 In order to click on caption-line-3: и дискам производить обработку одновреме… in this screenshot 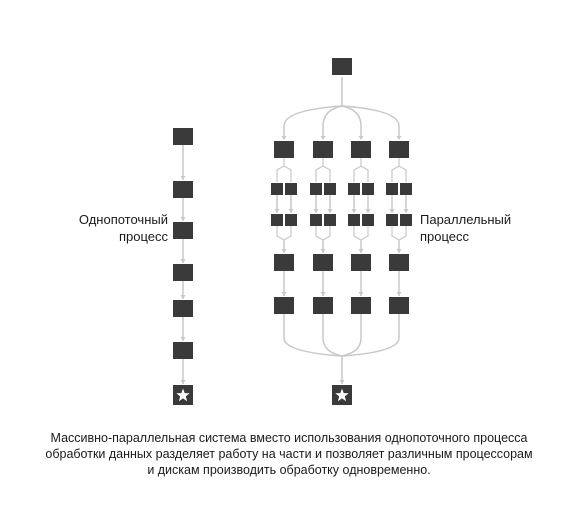, I will do `click(289, 470)`.